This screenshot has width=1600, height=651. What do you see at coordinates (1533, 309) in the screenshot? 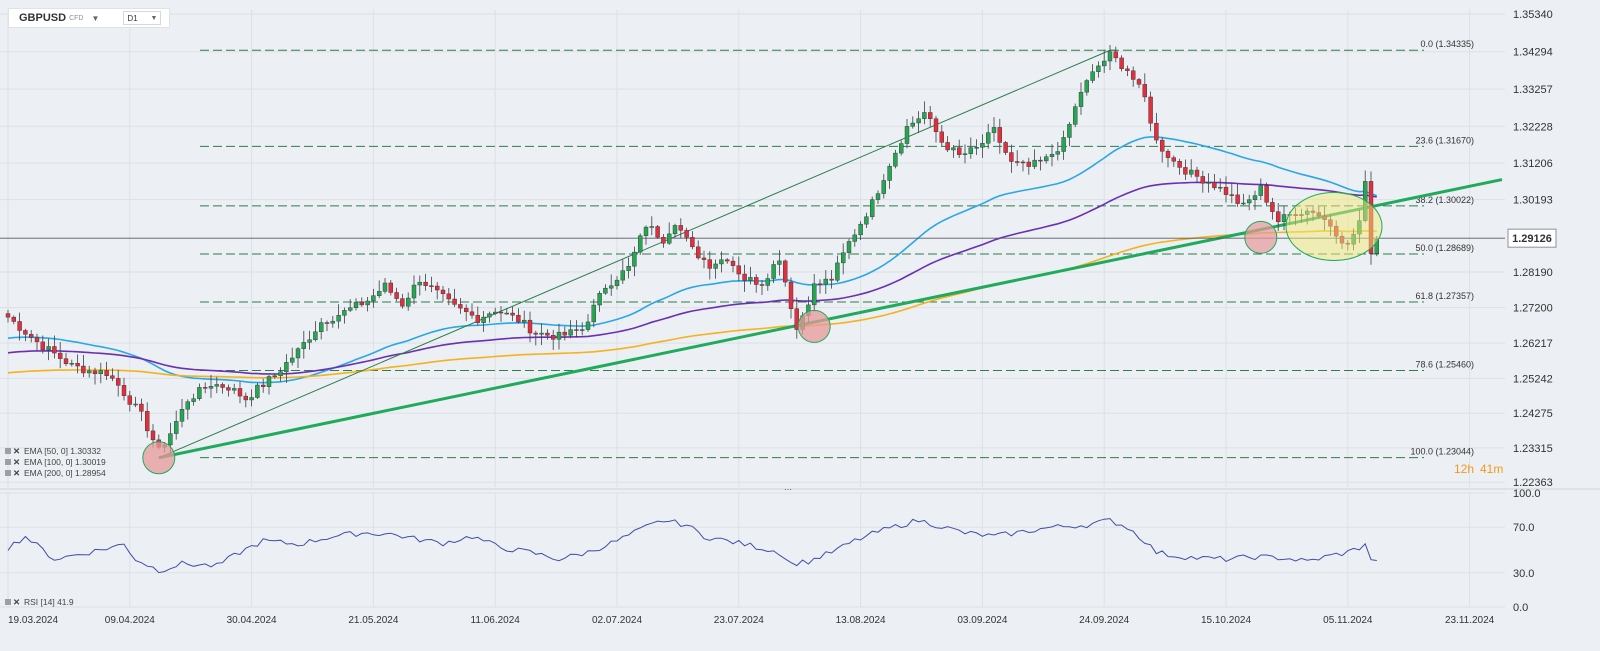
I see `y-tick-label: 1.27200` at bounding box center [1533, 309].